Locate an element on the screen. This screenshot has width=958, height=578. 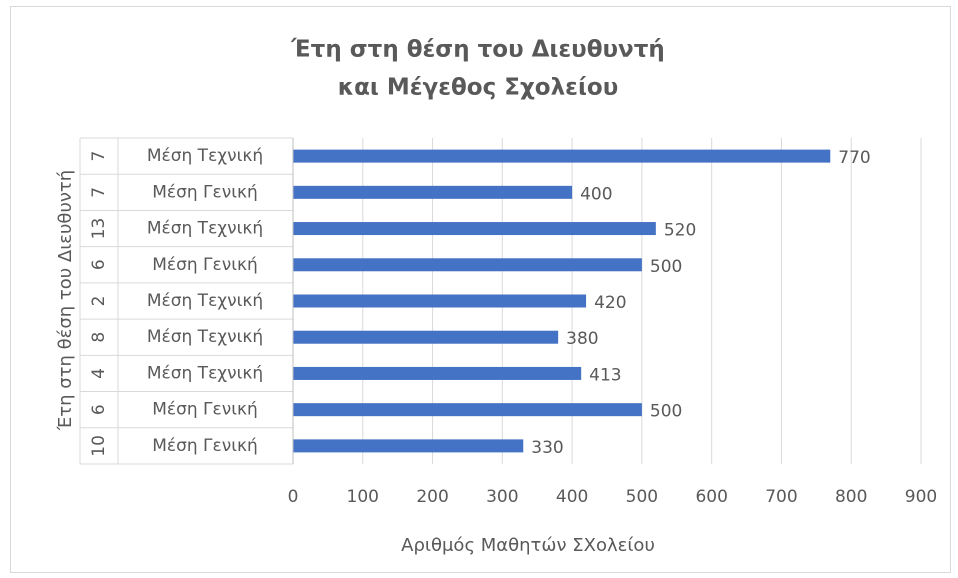
x-tick-label: 700 is located at coordinates (781, 497).